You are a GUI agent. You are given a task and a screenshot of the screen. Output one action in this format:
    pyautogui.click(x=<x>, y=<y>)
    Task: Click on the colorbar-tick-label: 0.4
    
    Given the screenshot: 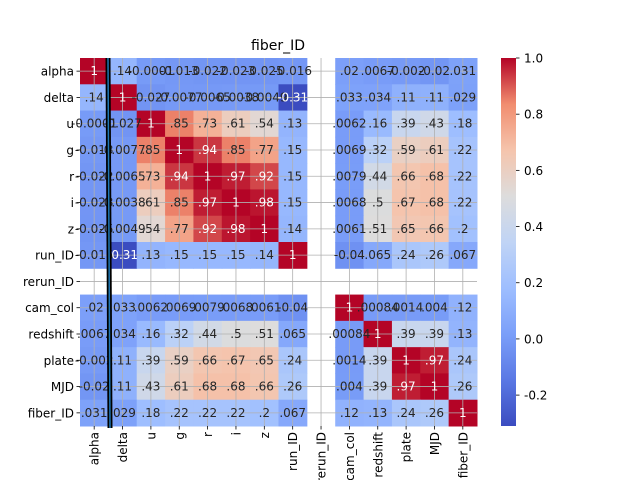 What is the action you would take?
    pyautogui.click(x=533, y=227)
    